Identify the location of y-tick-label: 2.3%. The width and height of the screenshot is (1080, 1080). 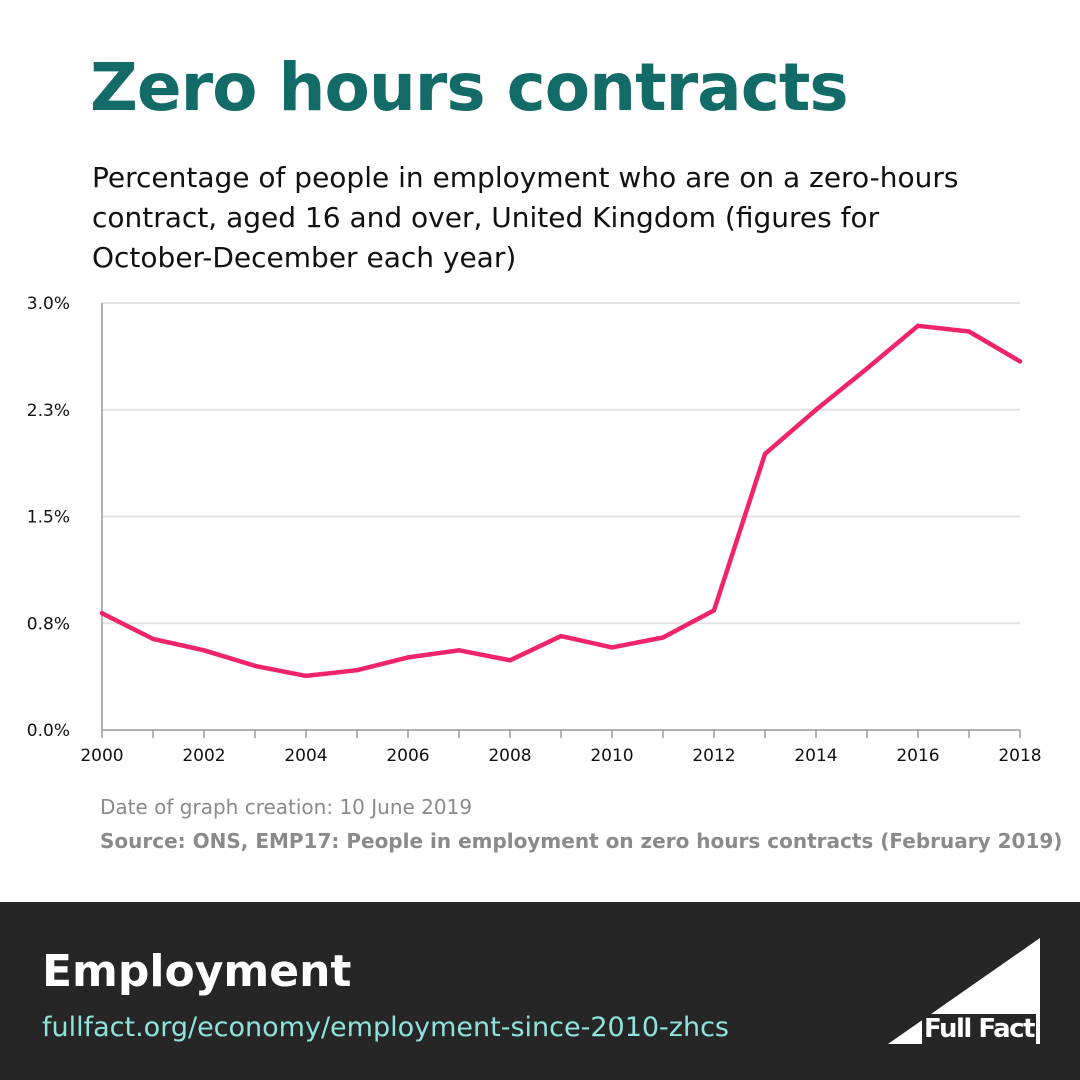
(48, 411).